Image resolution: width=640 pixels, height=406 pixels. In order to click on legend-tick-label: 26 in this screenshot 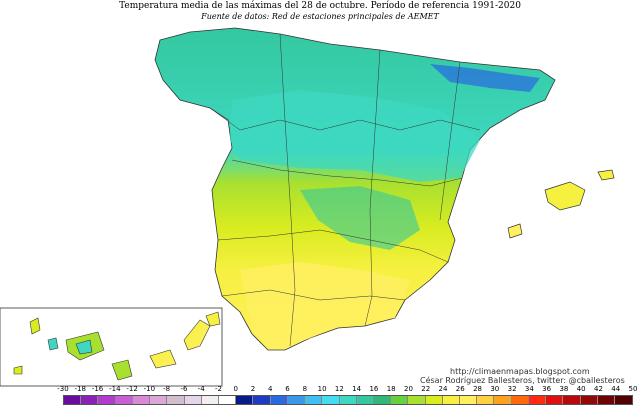, I will do `click(460, 389)`.